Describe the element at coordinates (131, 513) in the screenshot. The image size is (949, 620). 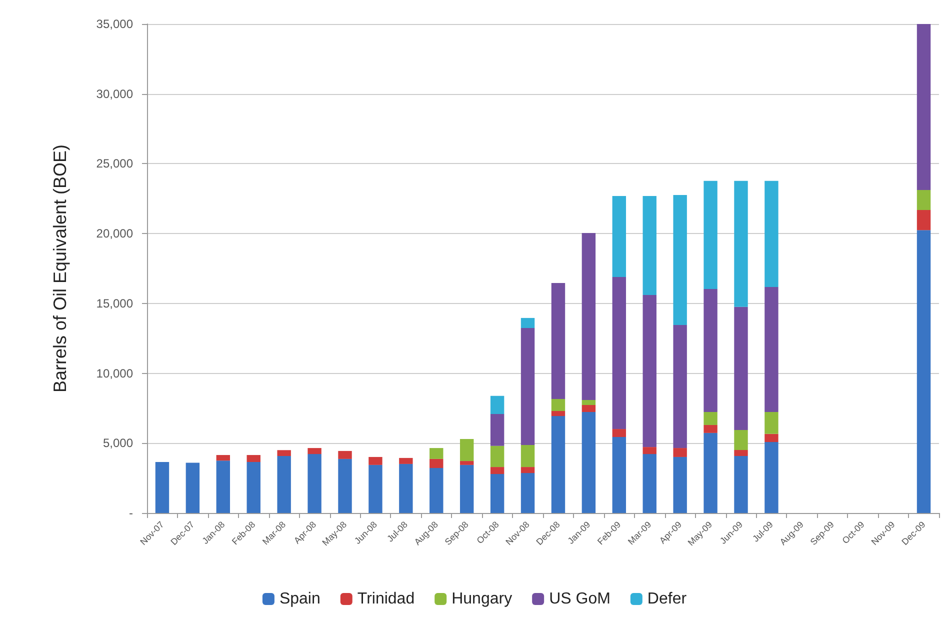
I see `y-tick-label: -` at that location.